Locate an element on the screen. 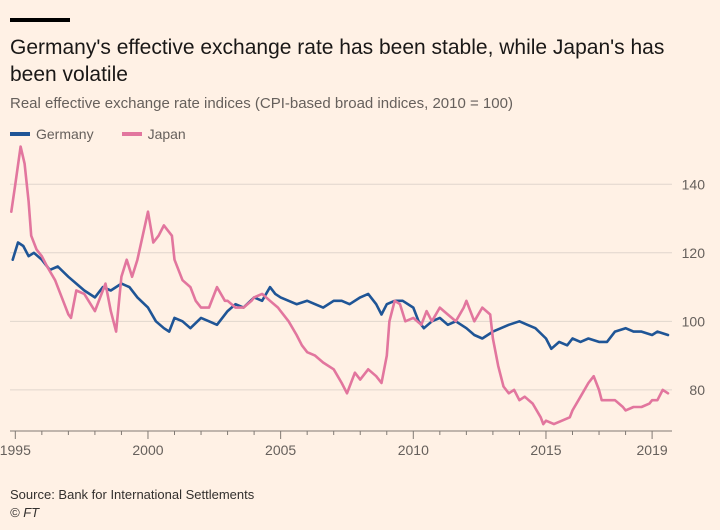 The image size is (720, 530). x-tick-label: 2005 is located at coordinates (280, 450).